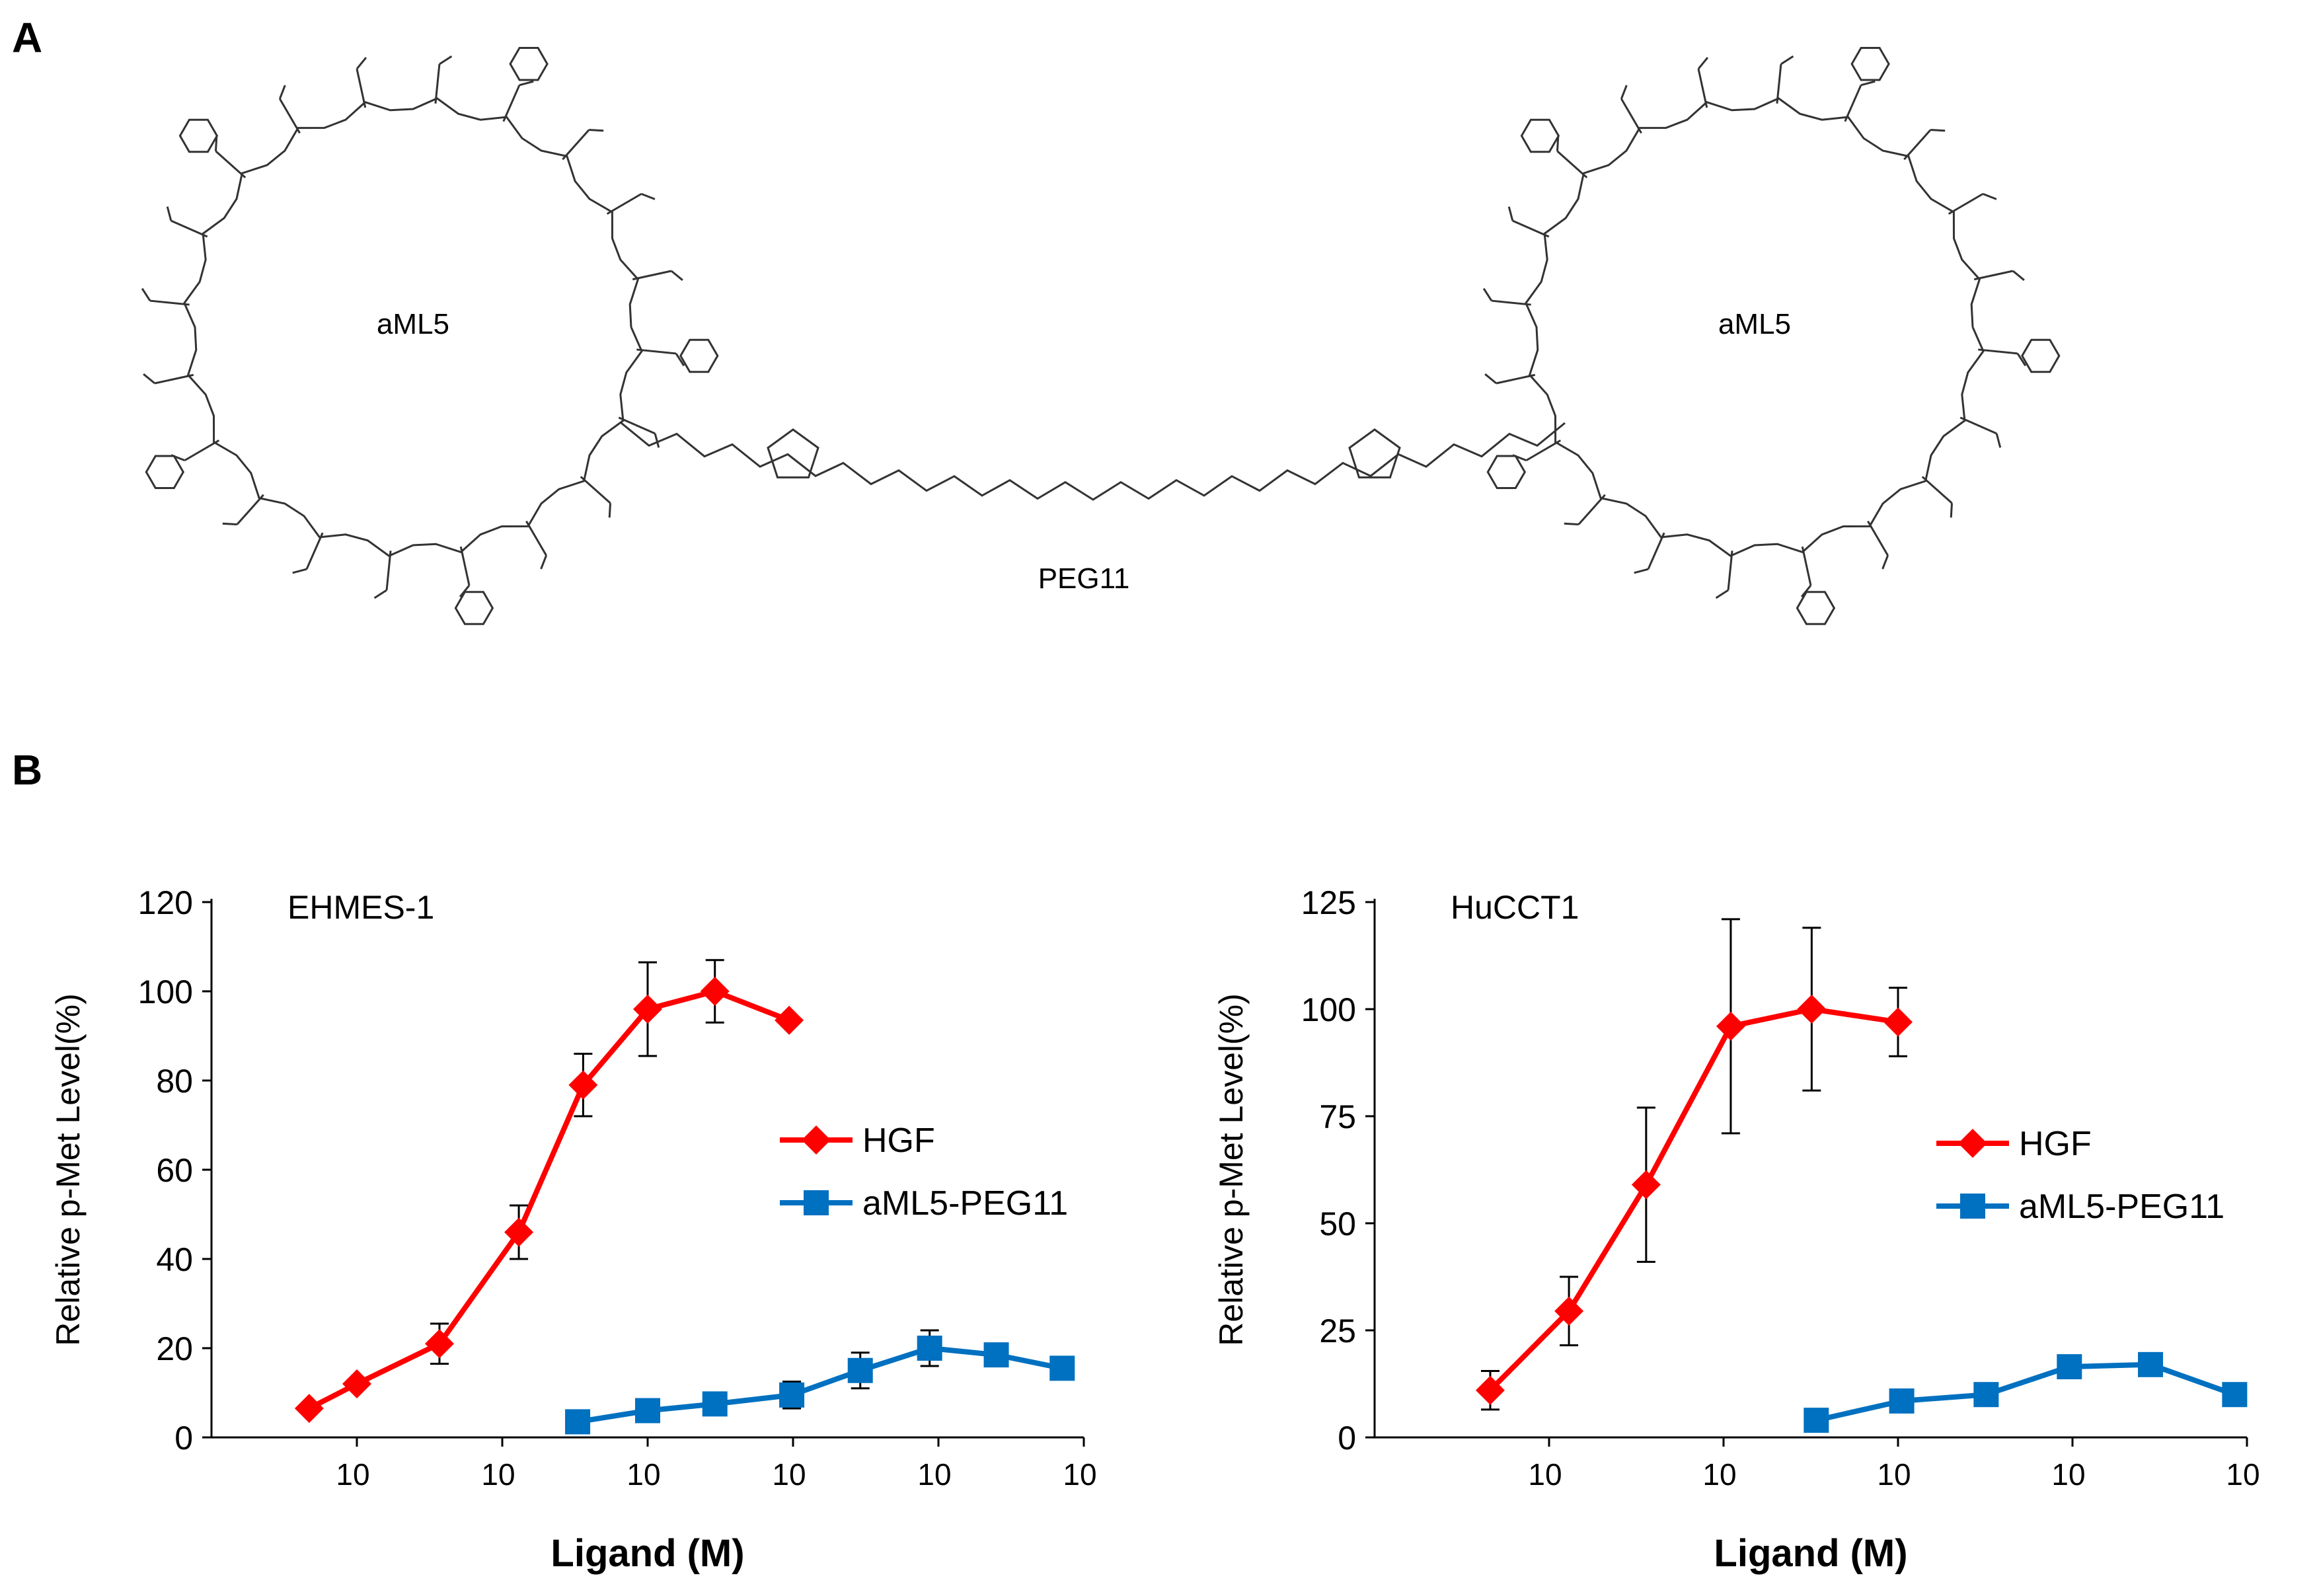  What do you see at coordinates (165, 991) in the screenshot?
I see `y-tick-label: 100` at bounding box center [165, 991].